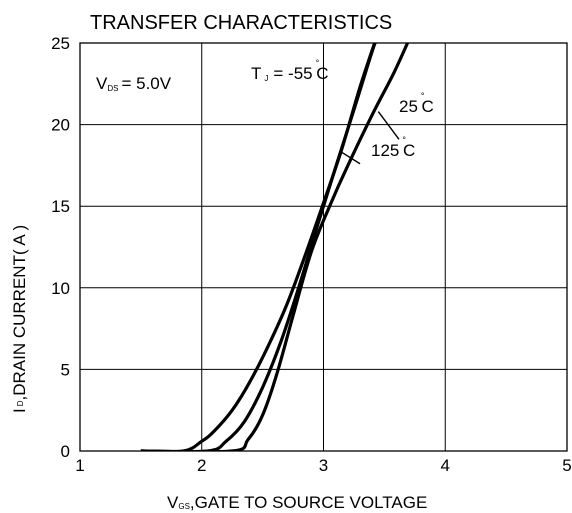  What do you see at coordinates (370, 138) in the screenshot?
I see `label-leader-lines` at bounding box center [370, 138].